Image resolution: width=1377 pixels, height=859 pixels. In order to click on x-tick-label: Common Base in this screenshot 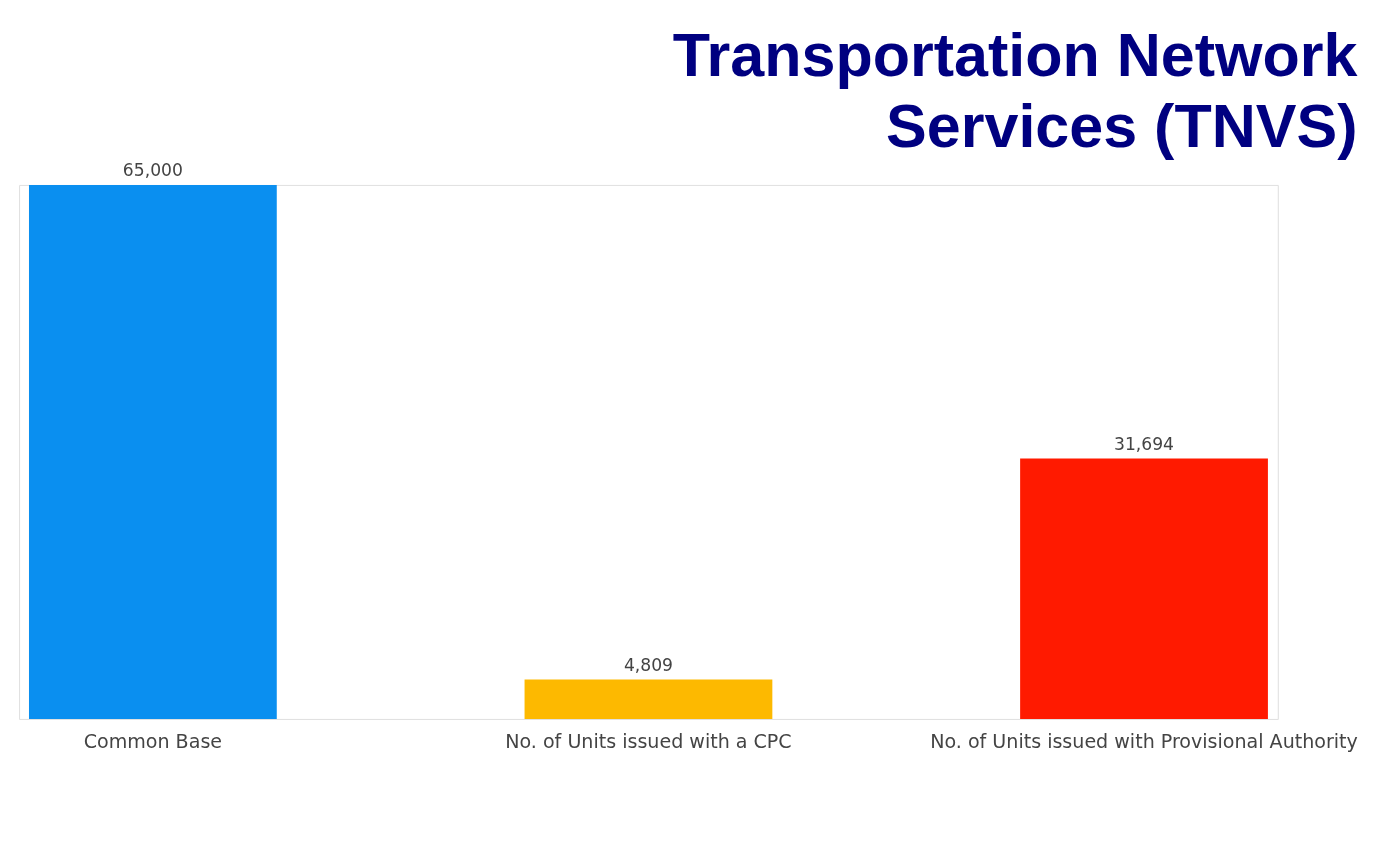, I will do `click(153, 741)`.